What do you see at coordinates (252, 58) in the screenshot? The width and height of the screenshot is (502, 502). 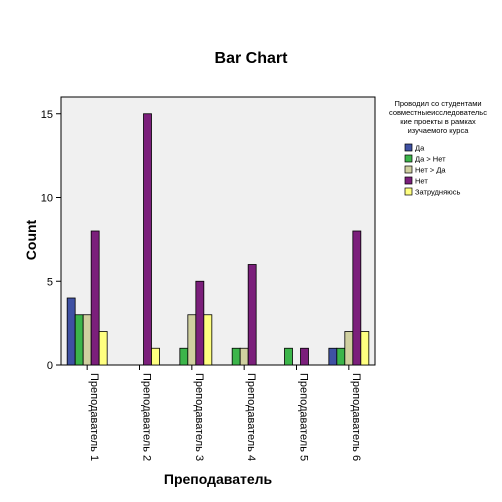 I see `chart-title: Bar Chart` at bounding box center [252, 58].